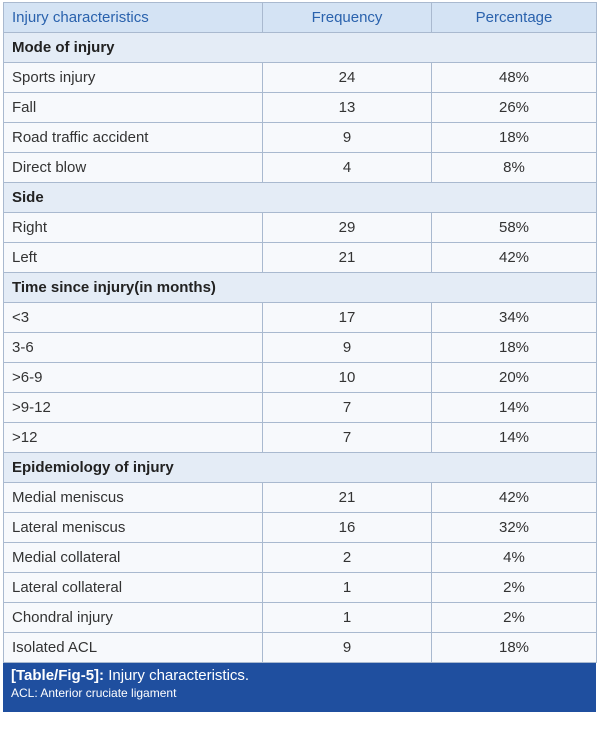  What do you see at coordinates (133, 77) in the screenshot?
I see `row-label: Sports injury` at bounding box center [133, 77].